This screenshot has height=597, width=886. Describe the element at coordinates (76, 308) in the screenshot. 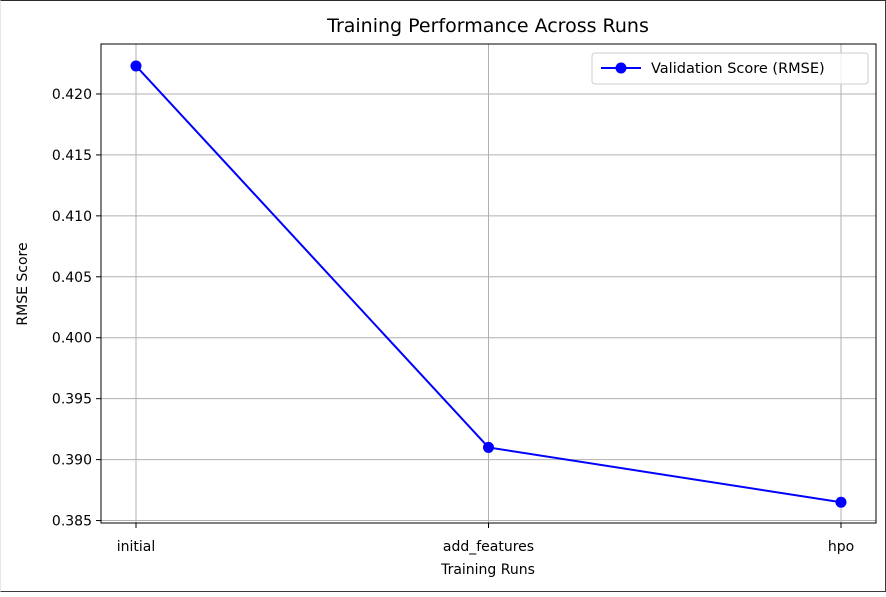

I see `y-axis: 0.385 0.390 0.395 0.400 0.405 0.410 0.415 0.420` at that location.